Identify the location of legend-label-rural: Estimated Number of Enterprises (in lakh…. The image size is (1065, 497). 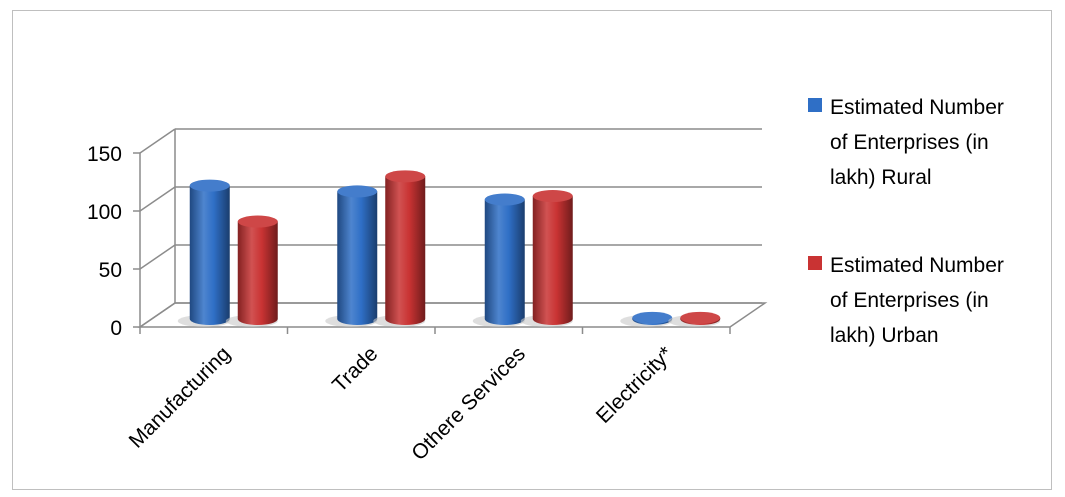
(917, 142).